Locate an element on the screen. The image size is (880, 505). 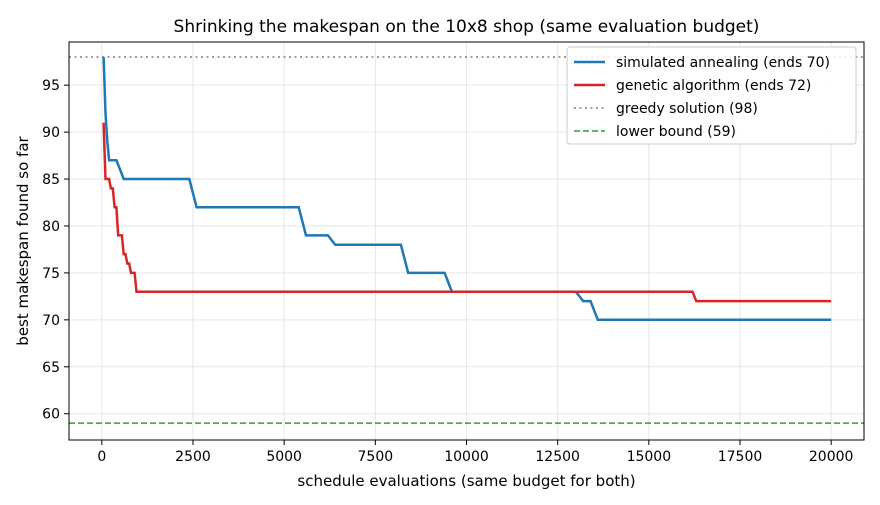
y-tick-label: 80 is located at coordinates (51, 227).